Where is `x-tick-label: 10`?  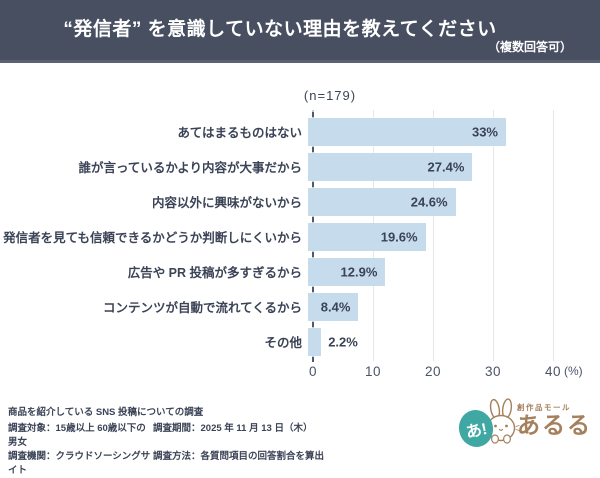
x-tick-label: 10 is located at coordinates (373, 371).